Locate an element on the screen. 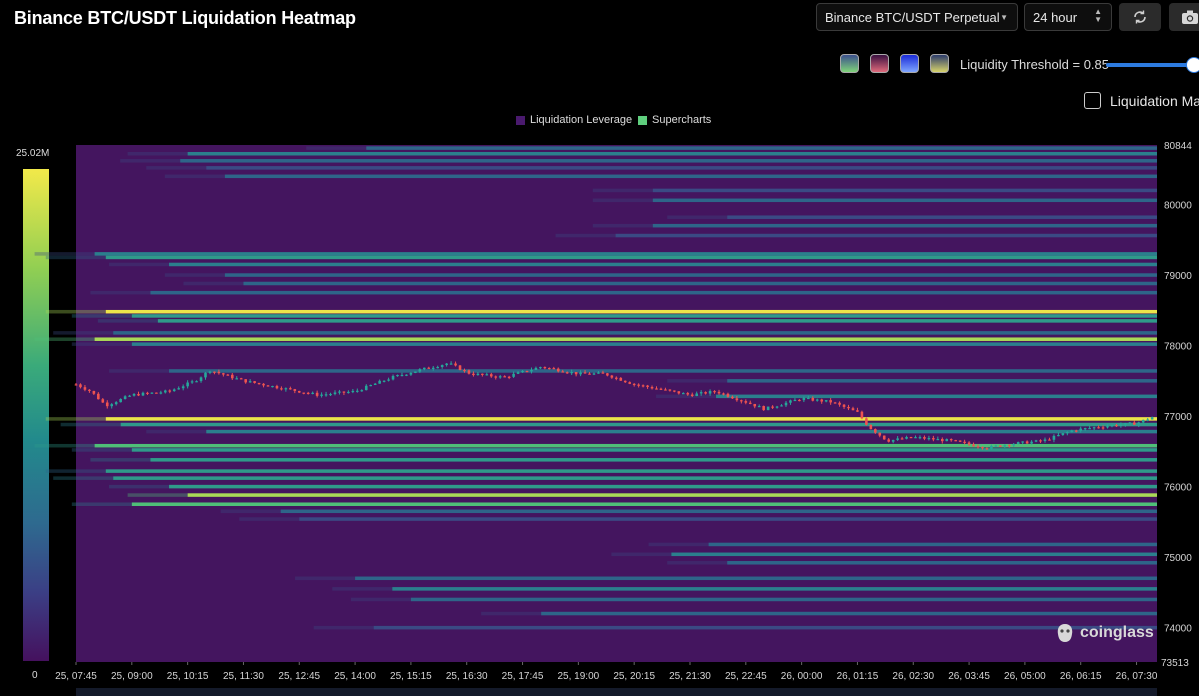  threshold-slider-track is located at coordinates (1152, 65).